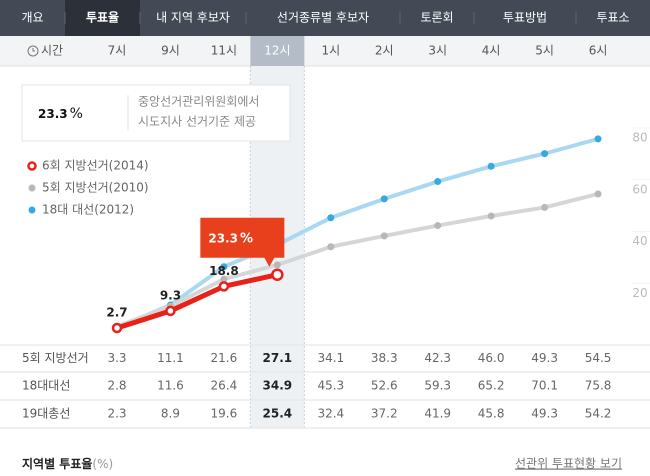 The height and width of the screenshot is (476, 650). I want to click on row-label: 5회 지방선거, so click(55, 358).